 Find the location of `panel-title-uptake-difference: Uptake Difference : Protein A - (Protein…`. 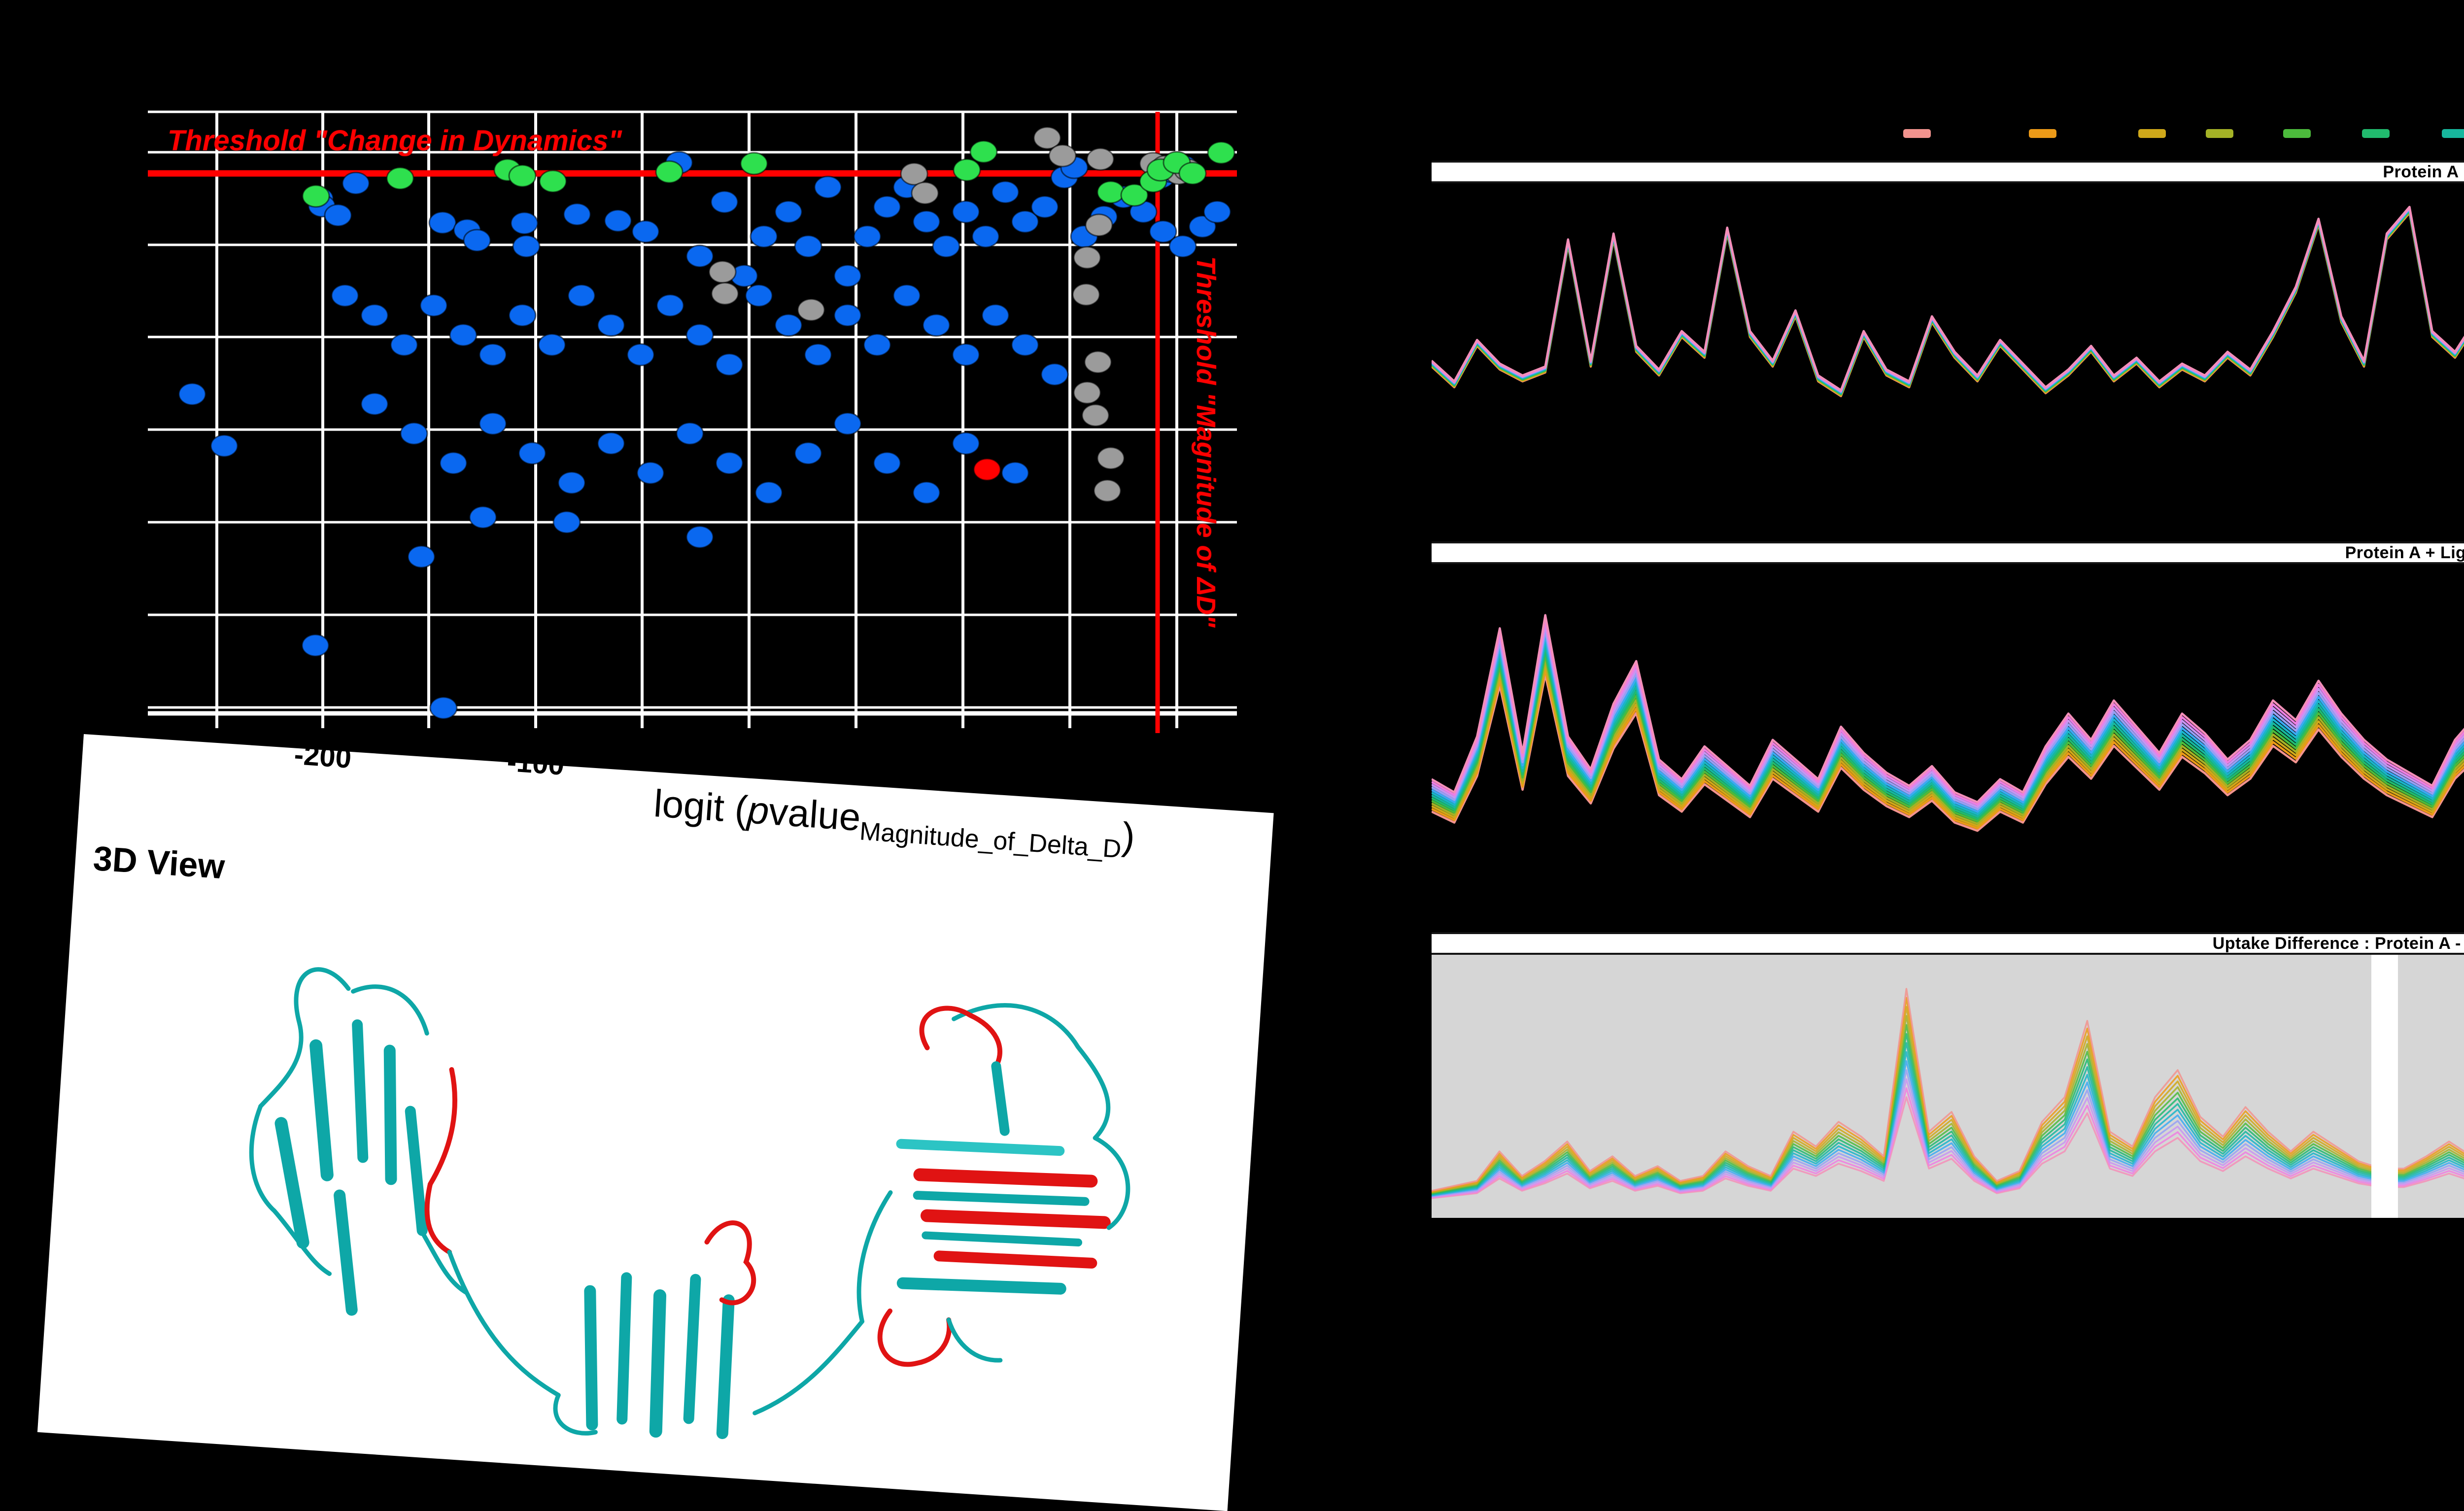

panel-title-uptake-difference: Uptake Difference : Protein A - (Protein… is located at coordinates (1948, 943).